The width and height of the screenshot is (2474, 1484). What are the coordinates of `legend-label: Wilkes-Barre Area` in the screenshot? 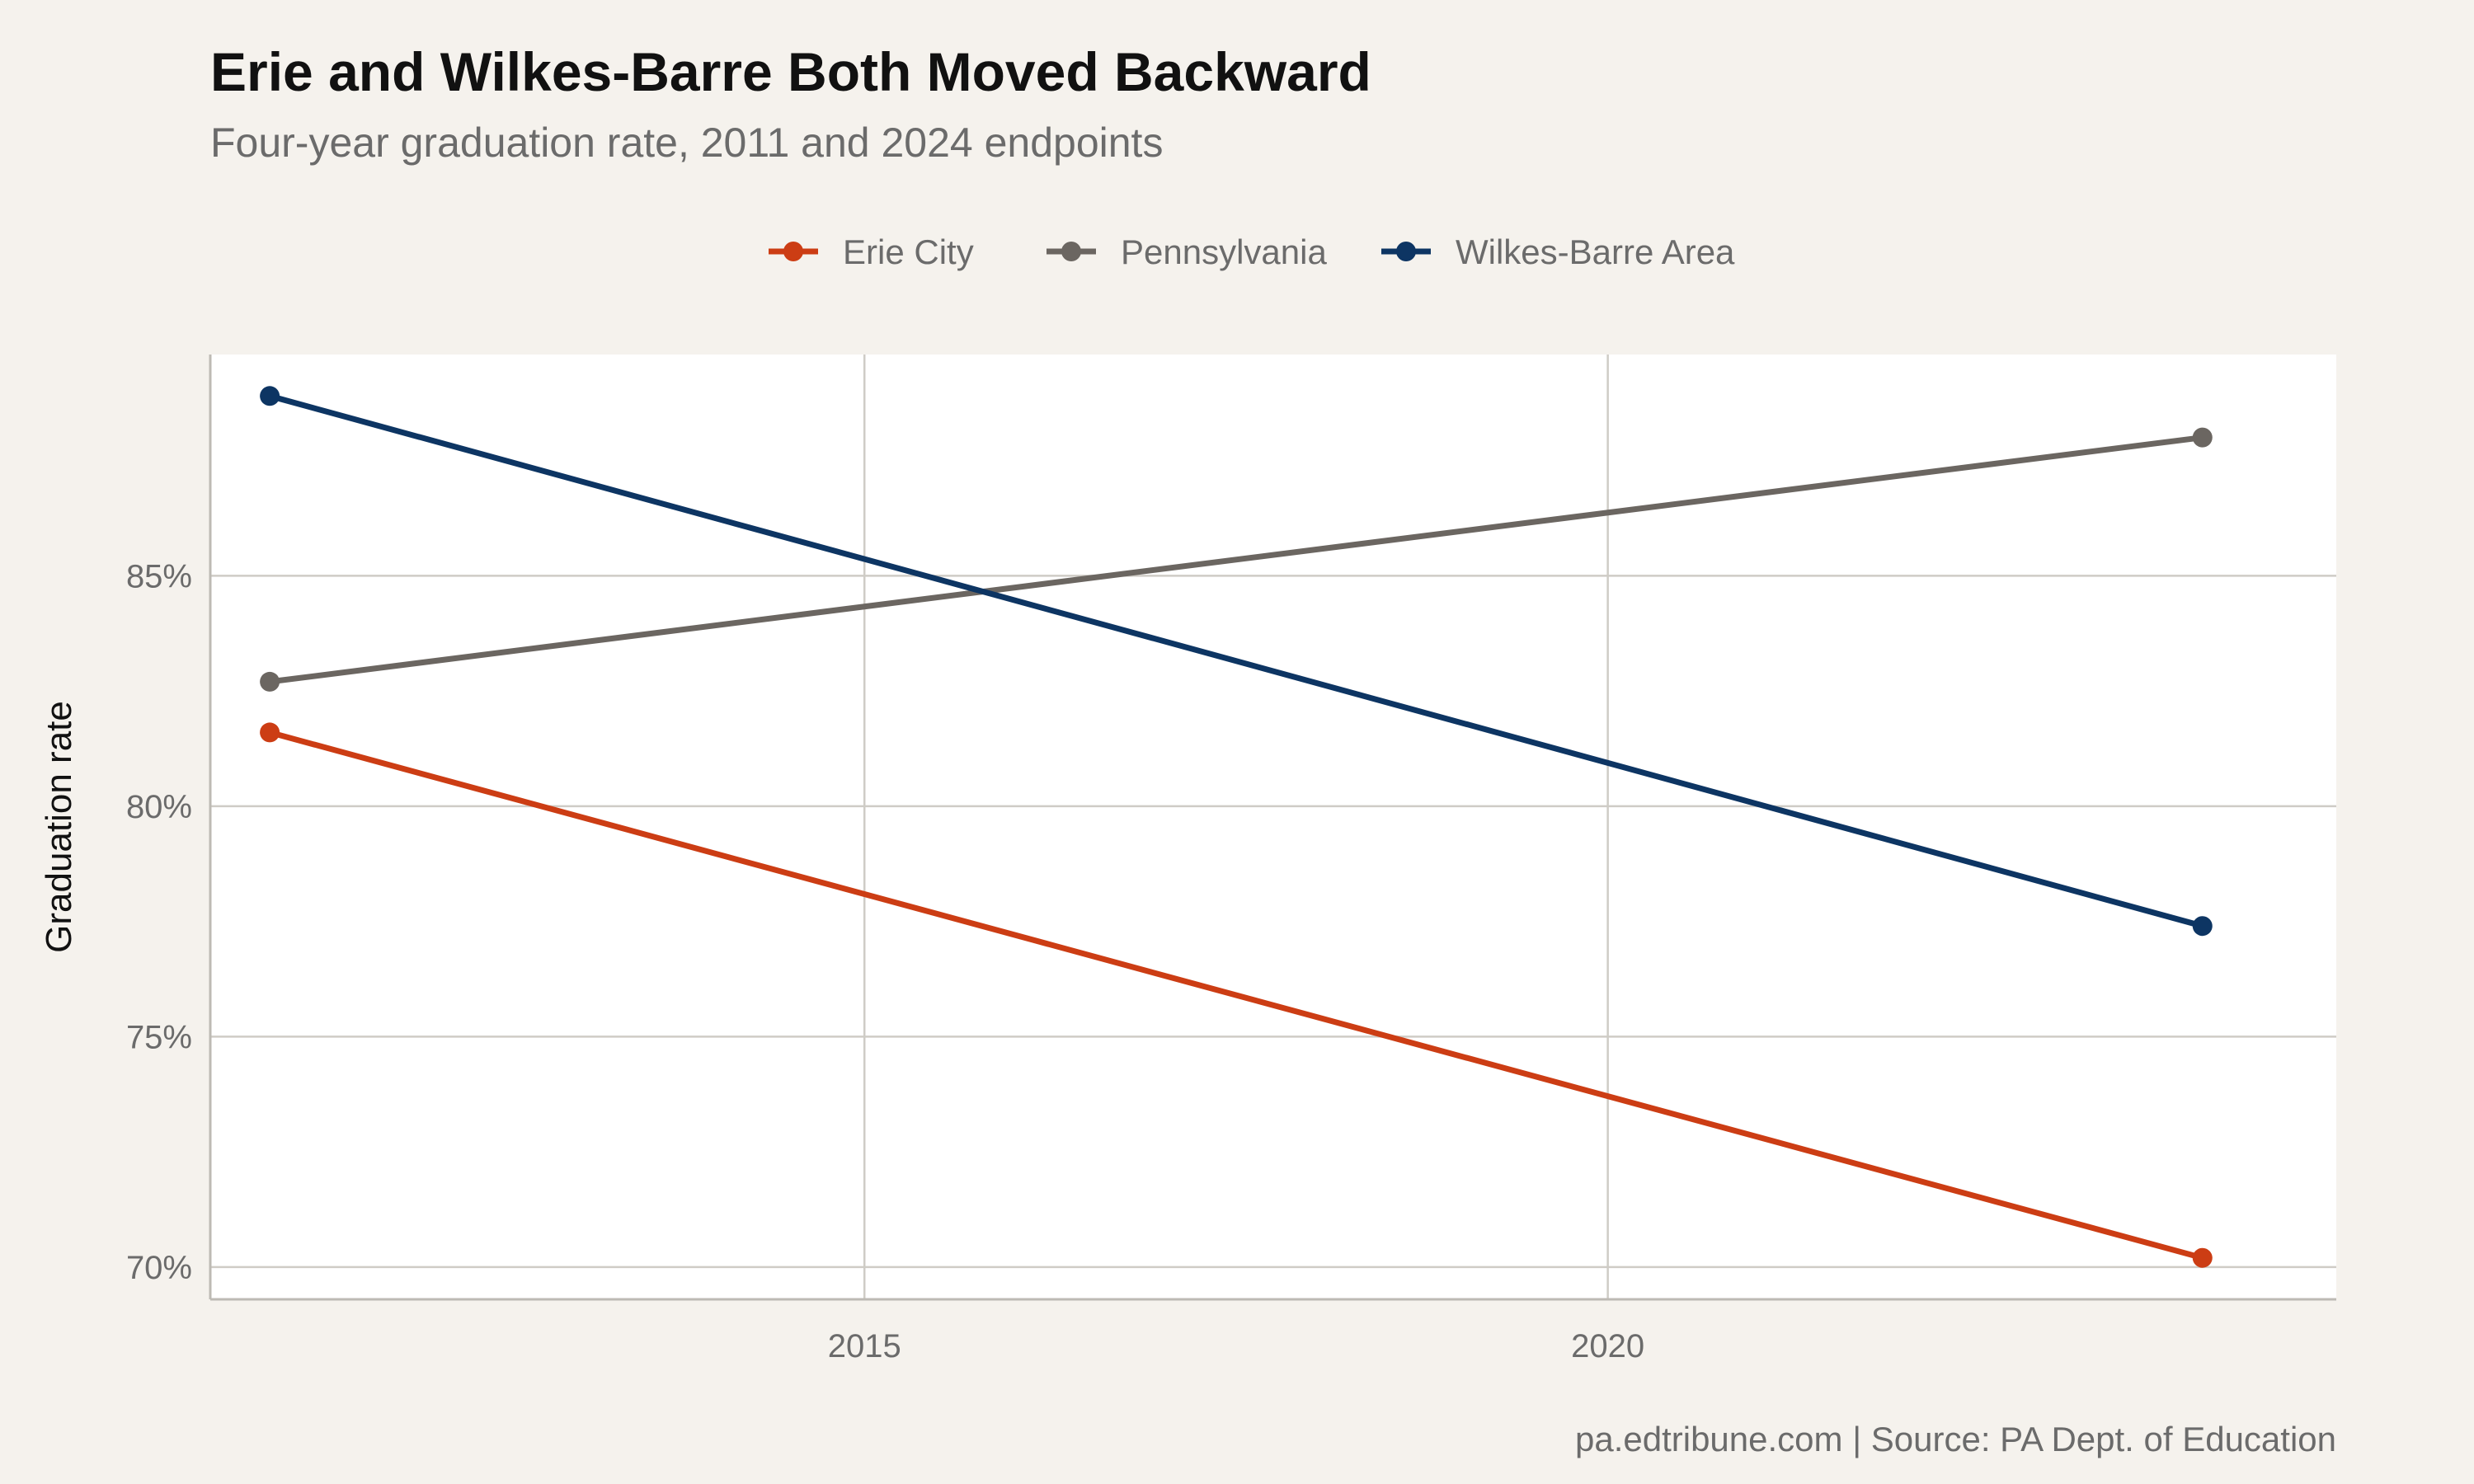 It's located at (1595, 251).